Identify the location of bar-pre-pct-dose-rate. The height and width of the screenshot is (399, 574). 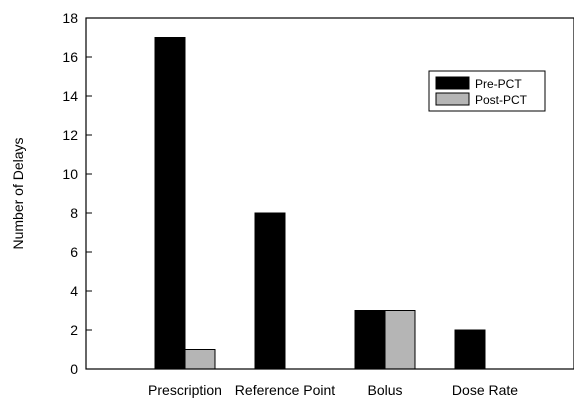
(470, 349).